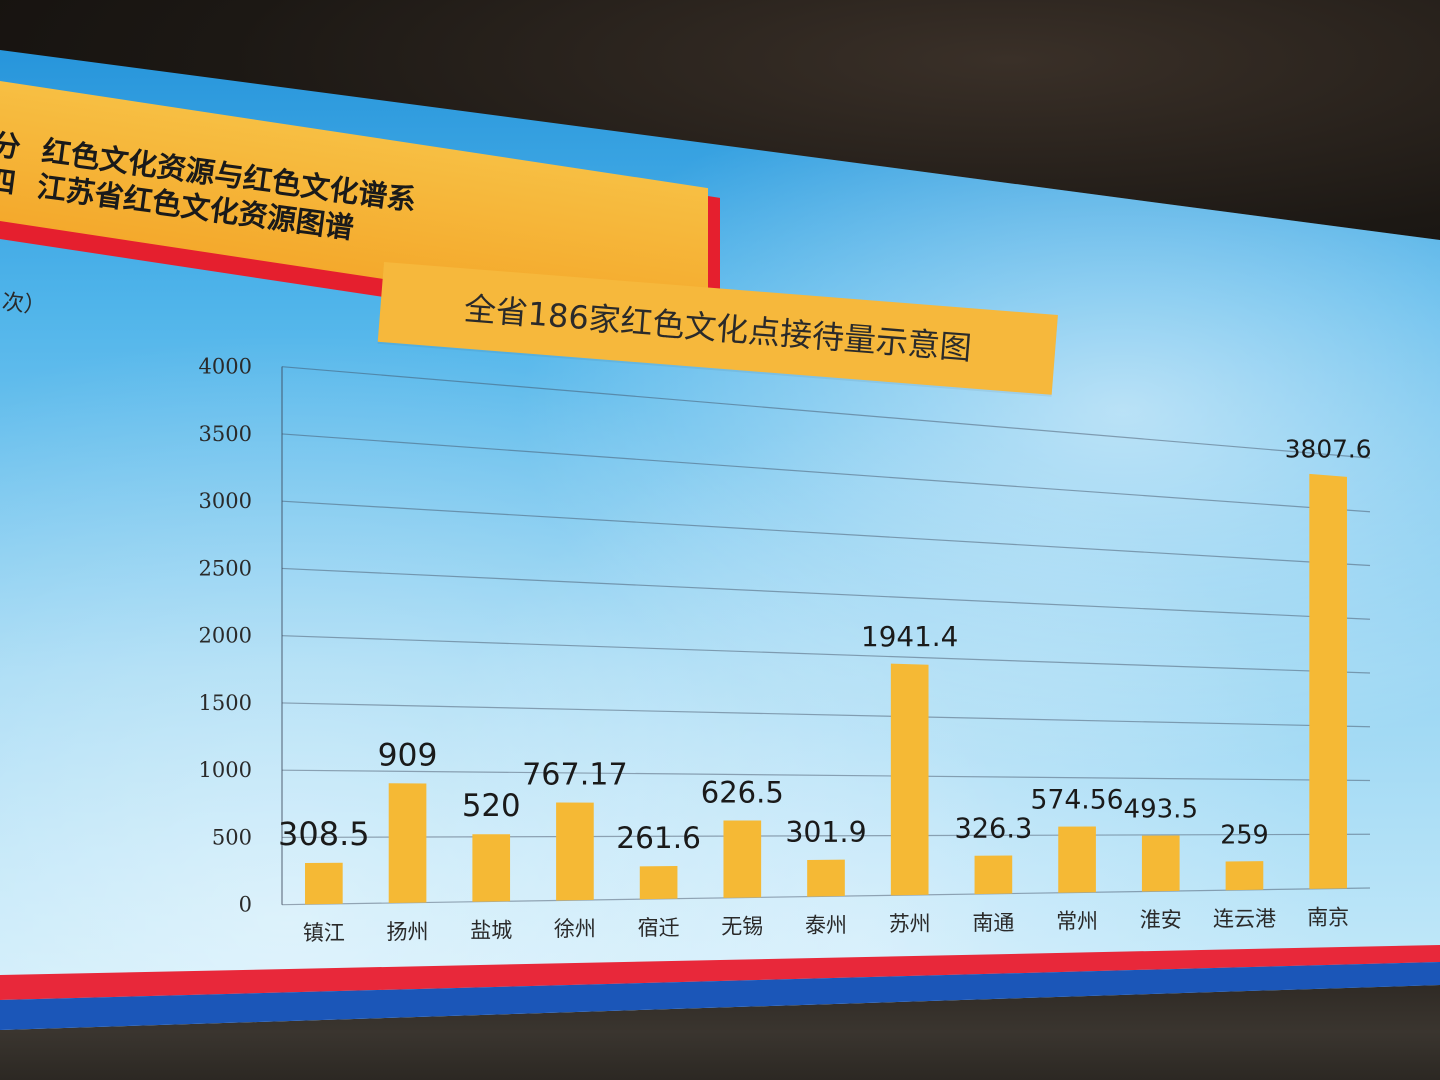 This screenshot has height=1080, width=1440. I want to click on x-category-label: 宿迁, so click(659, 928).